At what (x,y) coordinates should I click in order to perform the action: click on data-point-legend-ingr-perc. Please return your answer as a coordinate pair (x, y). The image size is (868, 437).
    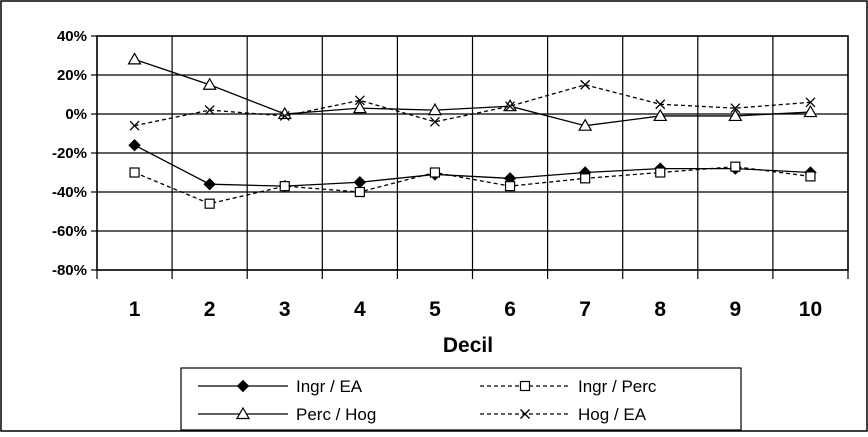
    Looking at the image, I should click on (525, 386).